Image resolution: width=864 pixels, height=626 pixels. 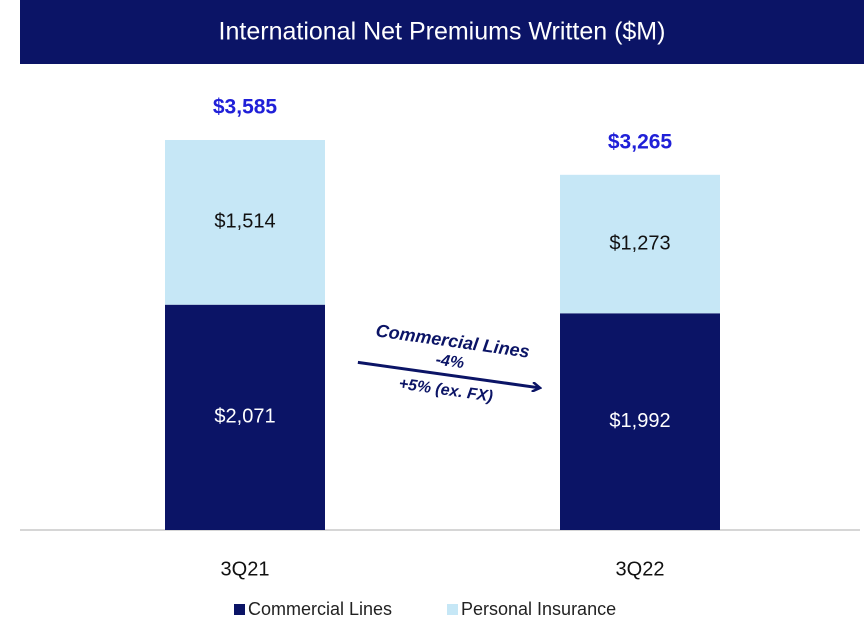 I want to click on value-label: $2,071, so click(x=244, y=417).